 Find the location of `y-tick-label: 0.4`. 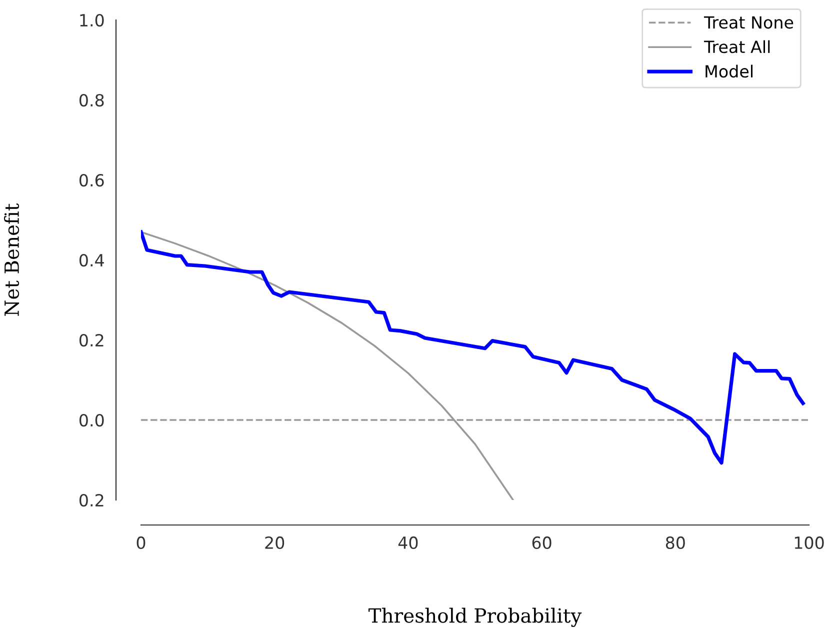

y-tick-label: 0.4 is located at coordinates (91, 260).